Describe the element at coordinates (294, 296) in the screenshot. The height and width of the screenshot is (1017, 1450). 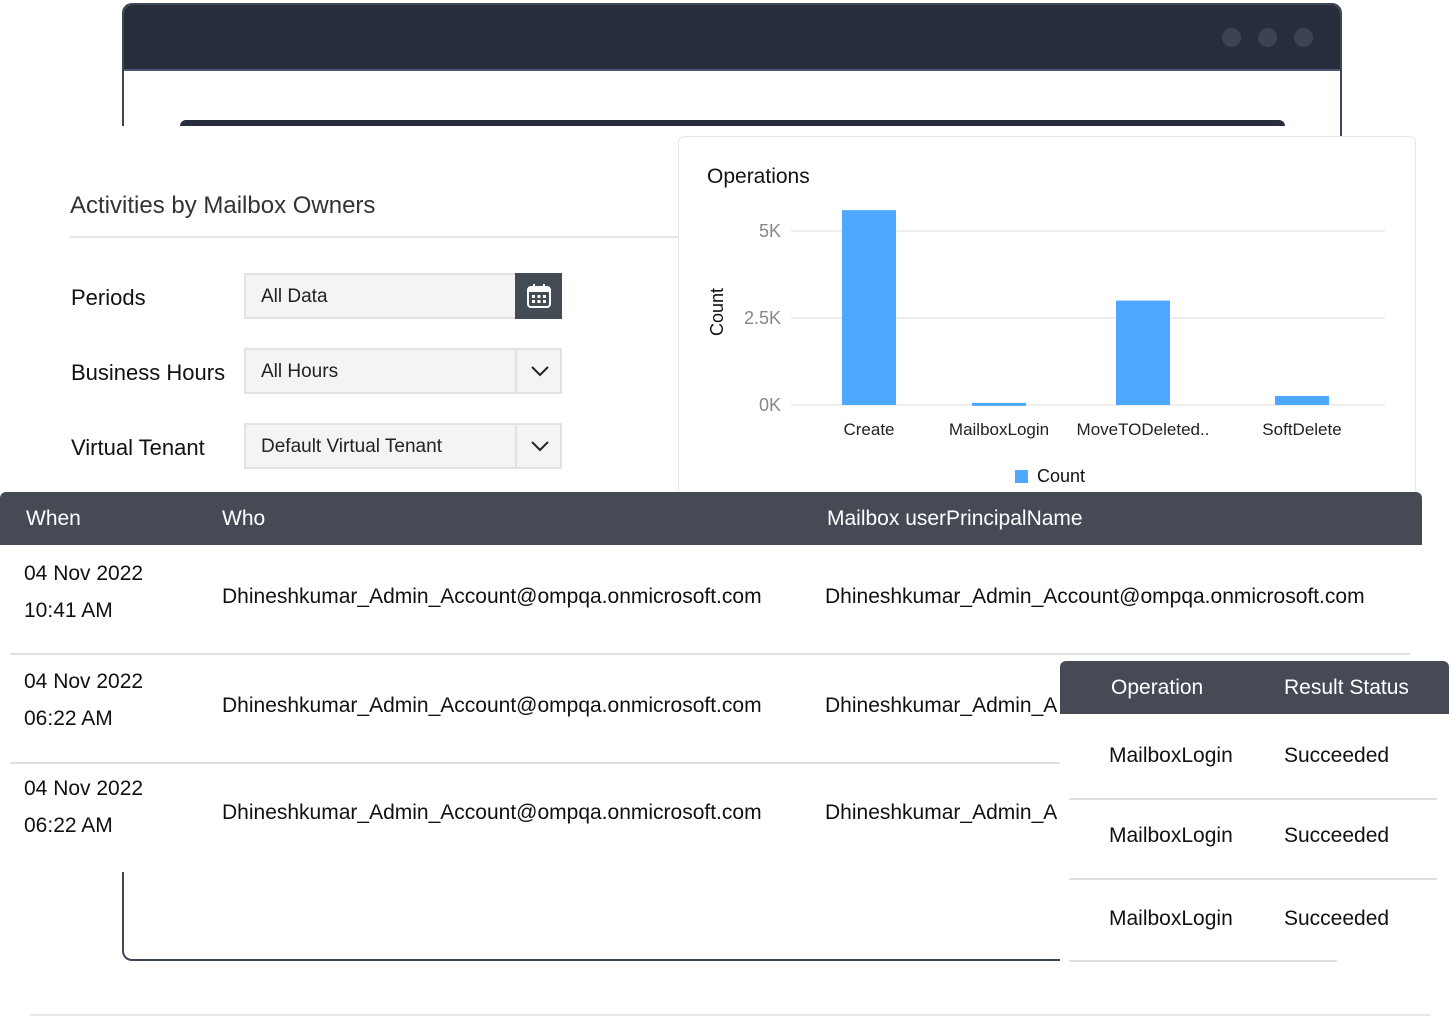
I see `periods-value: All Data` at that location.